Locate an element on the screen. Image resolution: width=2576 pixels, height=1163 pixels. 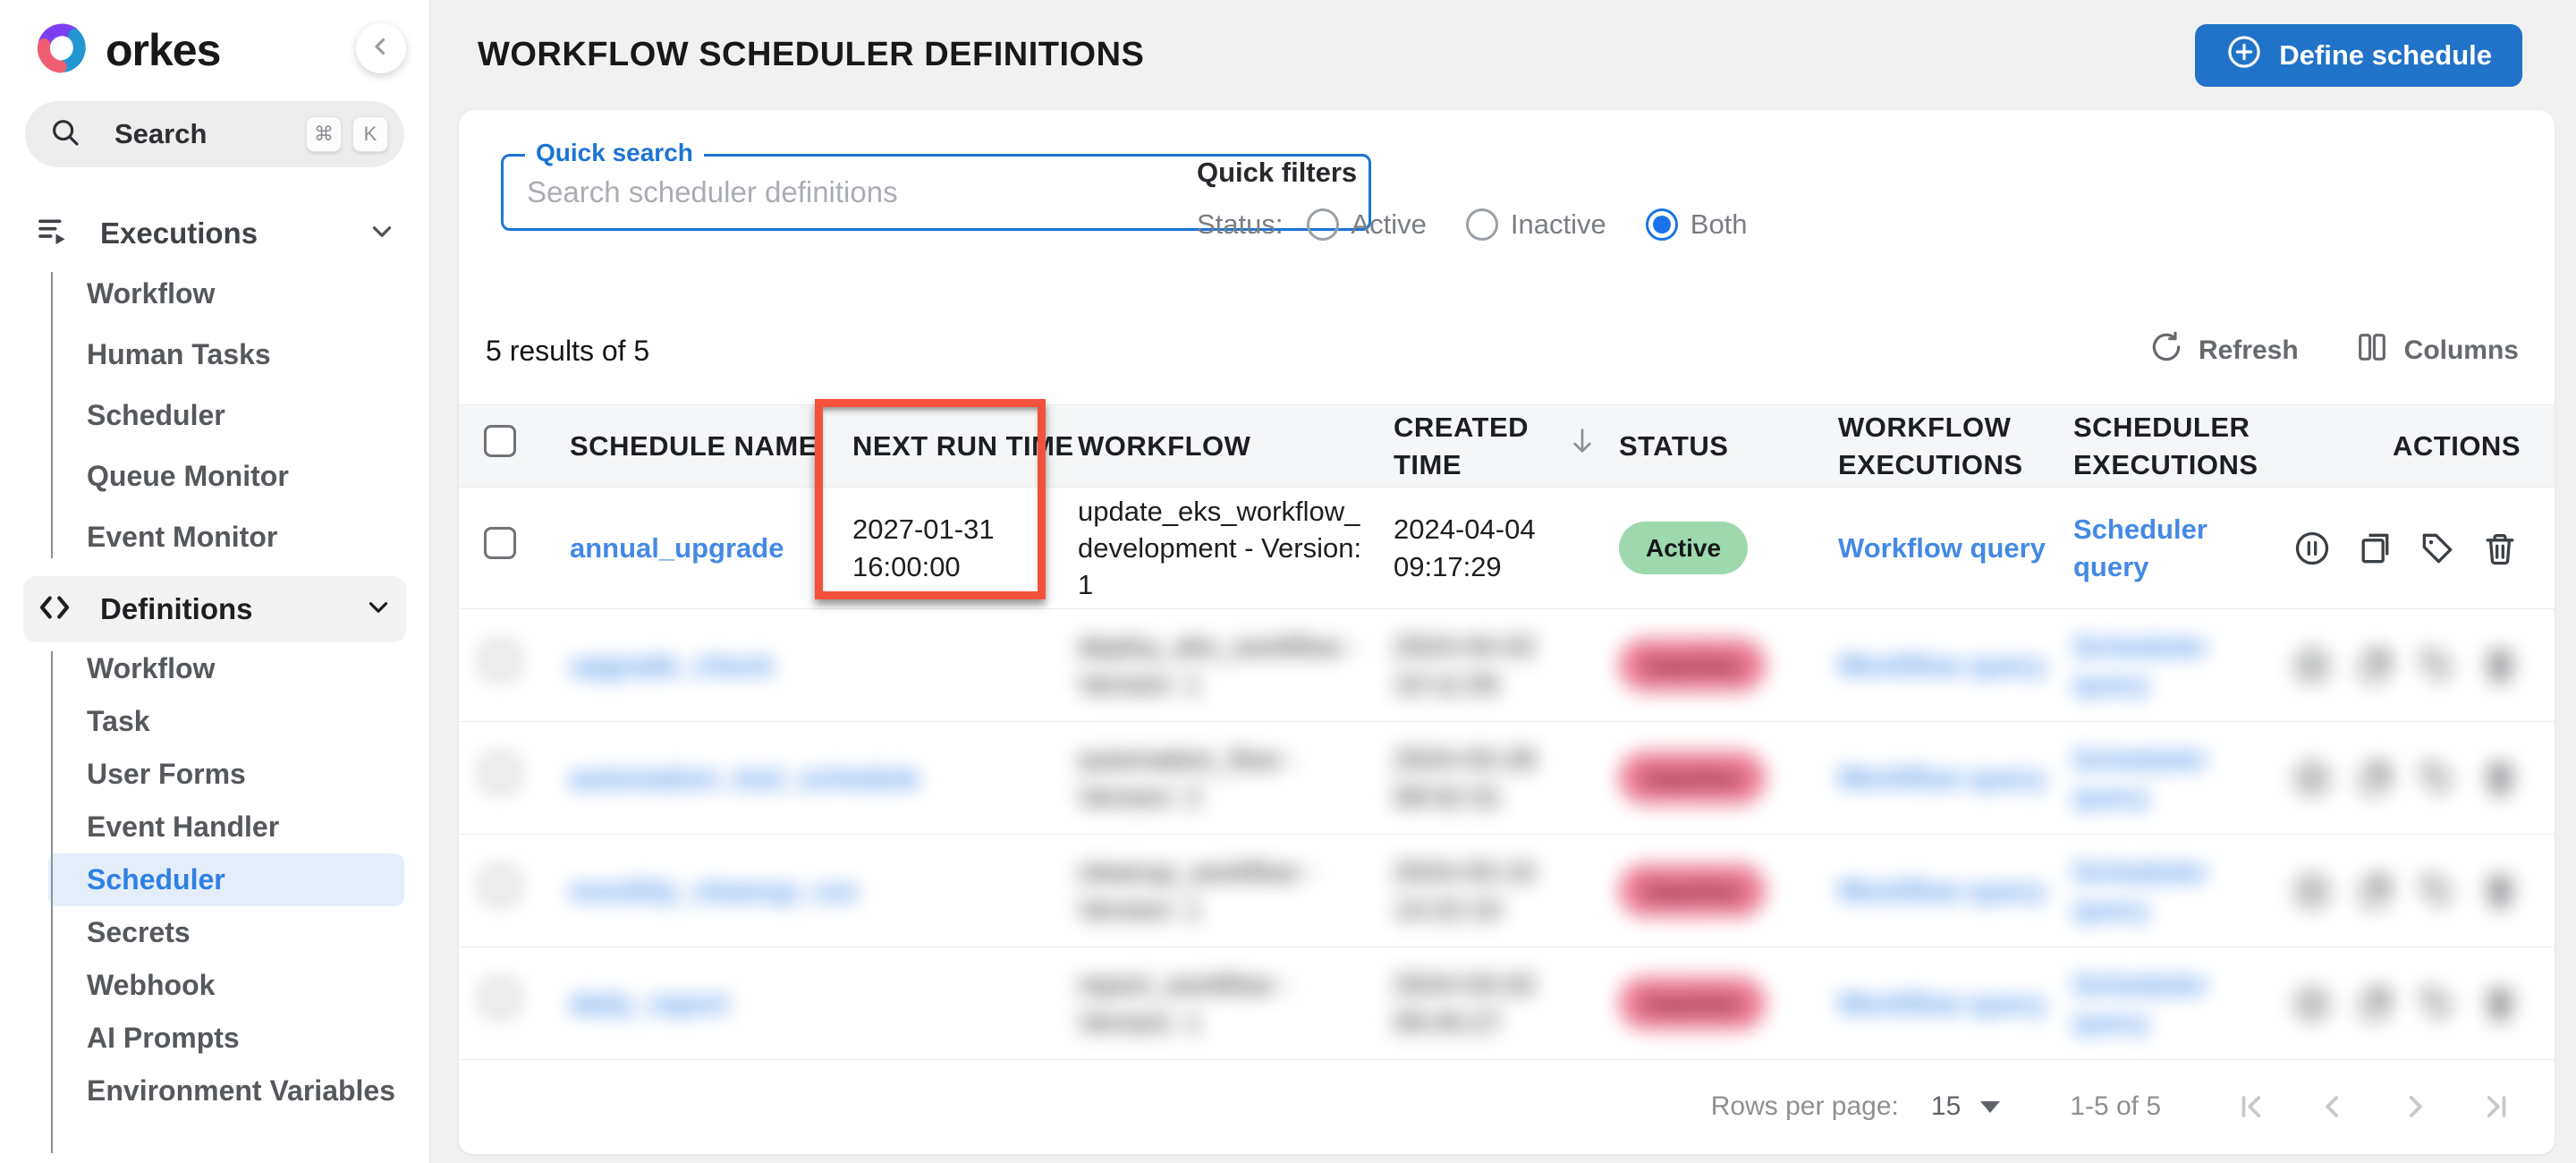
status-radio-inactive: Inactive is located at coordinates (1535, 225).